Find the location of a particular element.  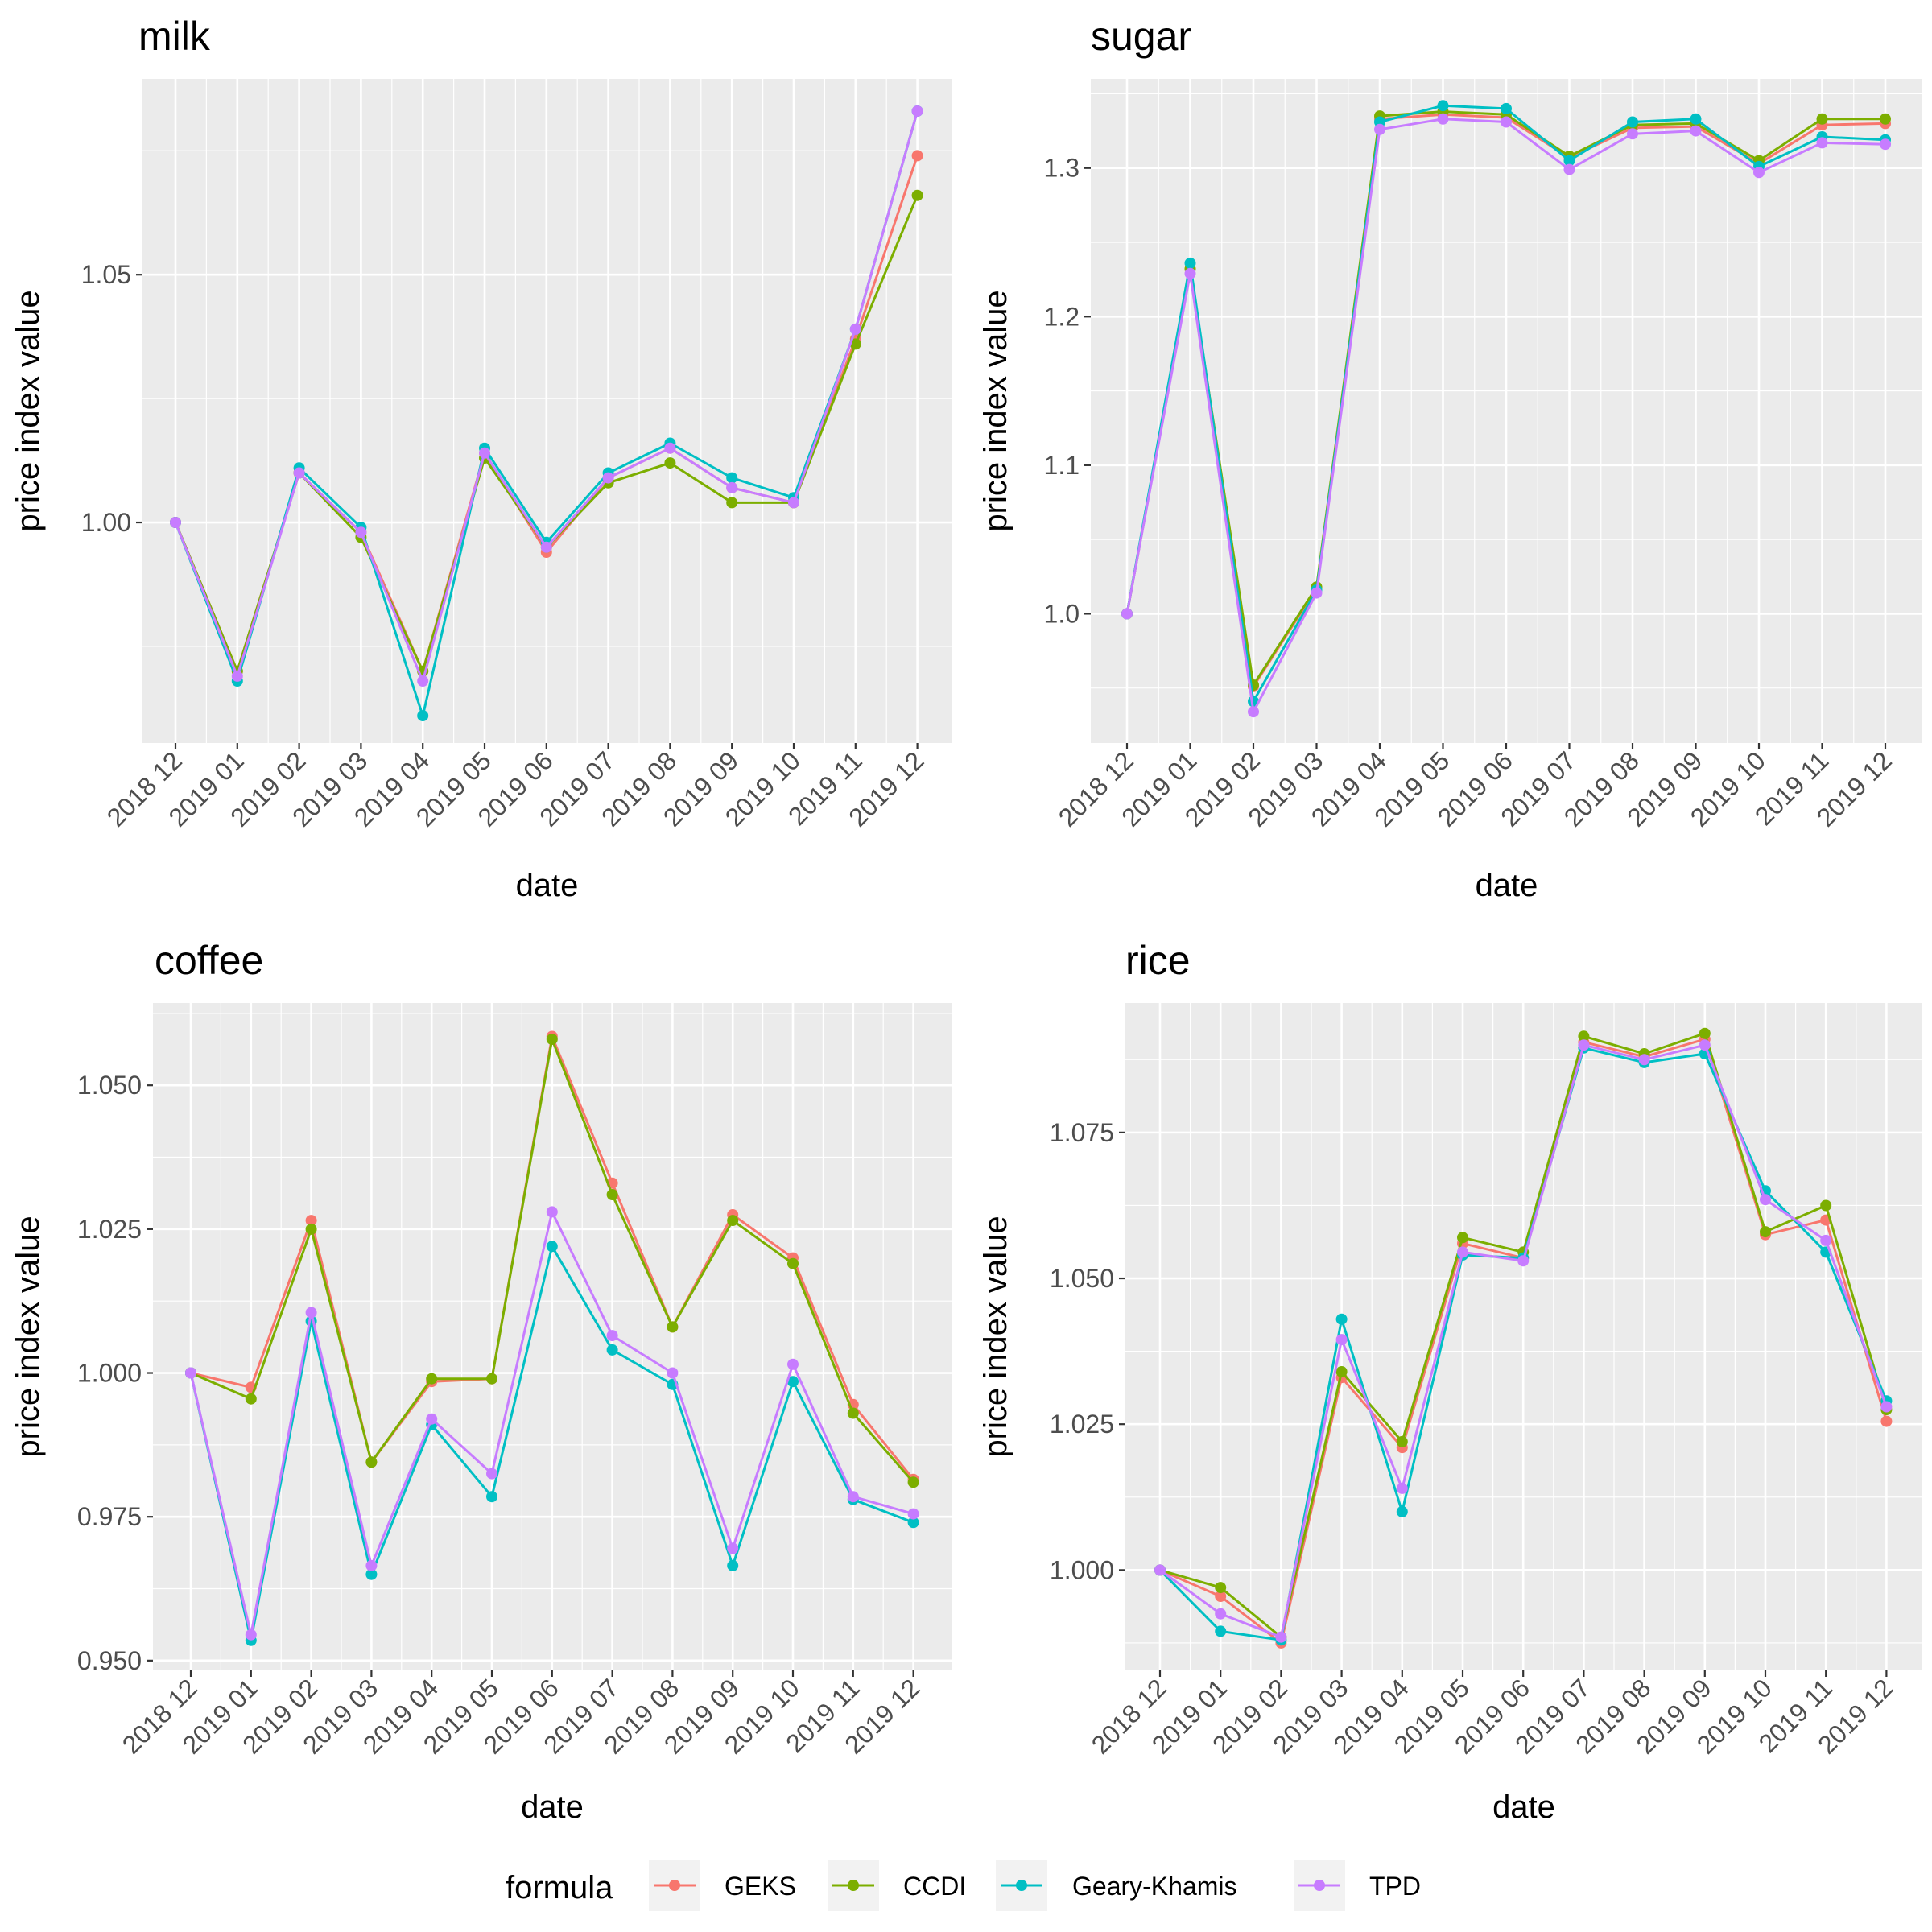

panel-title: coffee is located at coordinates (209, 960).